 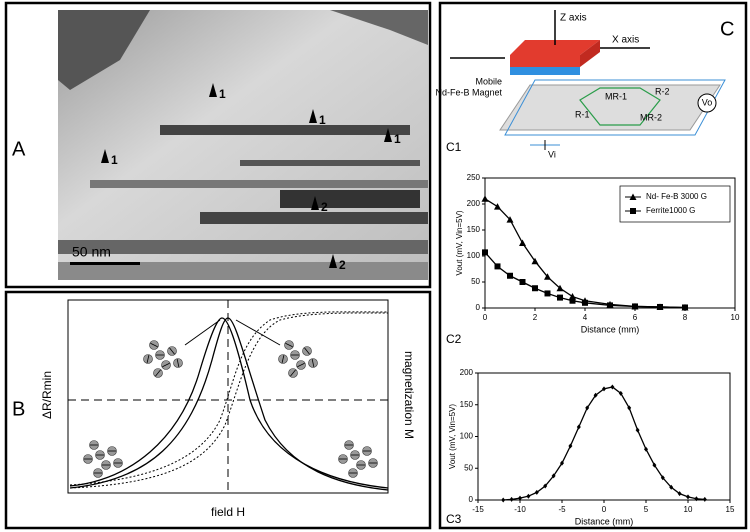 What do you see at coordinates (688, 509) in the screenshot?
I see `x-tick-label: 10` at bounding box center [688, 509].